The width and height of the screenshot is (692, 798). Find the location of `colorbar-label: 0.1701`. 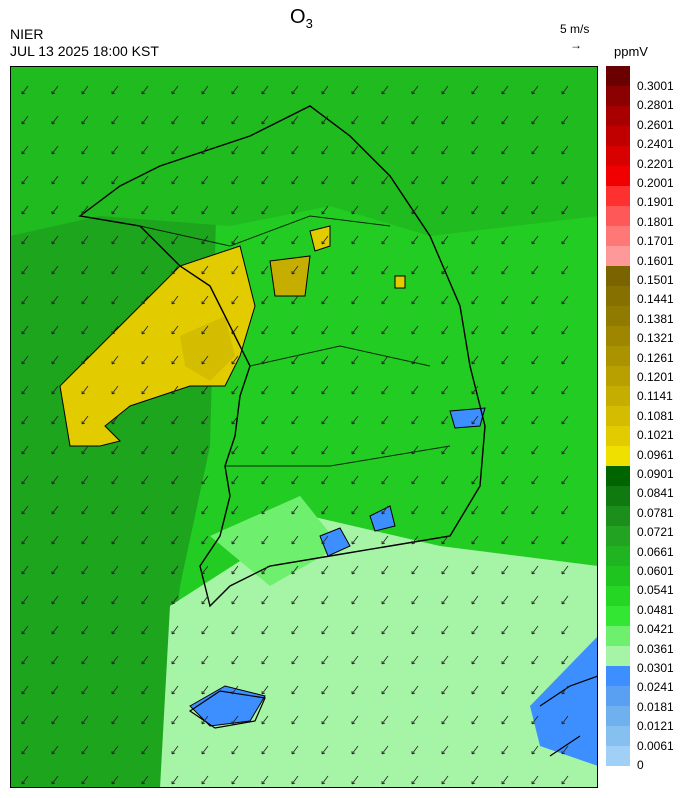

colorbar-label: 0.1701 is located at coordinates (655, 241).